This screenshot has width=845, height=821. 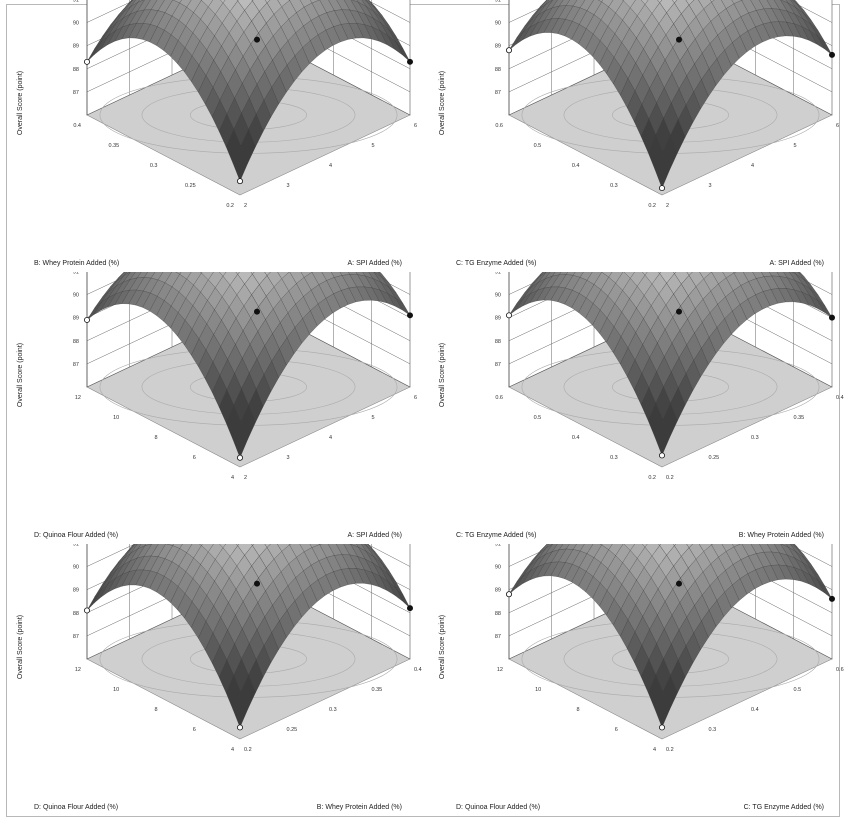 I want to click on x-tick-label: 0.25, so click(x=714, y=458).